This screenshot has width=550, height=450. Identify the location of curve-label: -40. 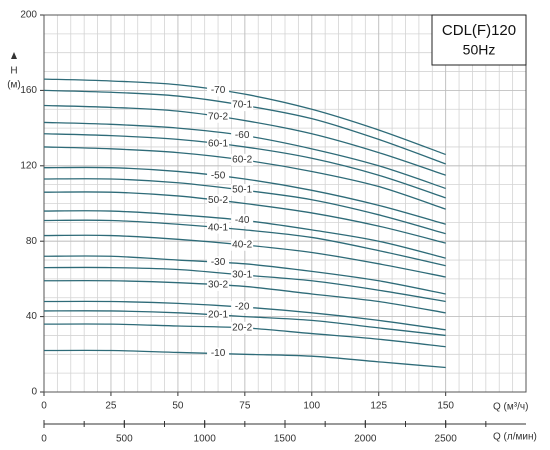
(242, 220).